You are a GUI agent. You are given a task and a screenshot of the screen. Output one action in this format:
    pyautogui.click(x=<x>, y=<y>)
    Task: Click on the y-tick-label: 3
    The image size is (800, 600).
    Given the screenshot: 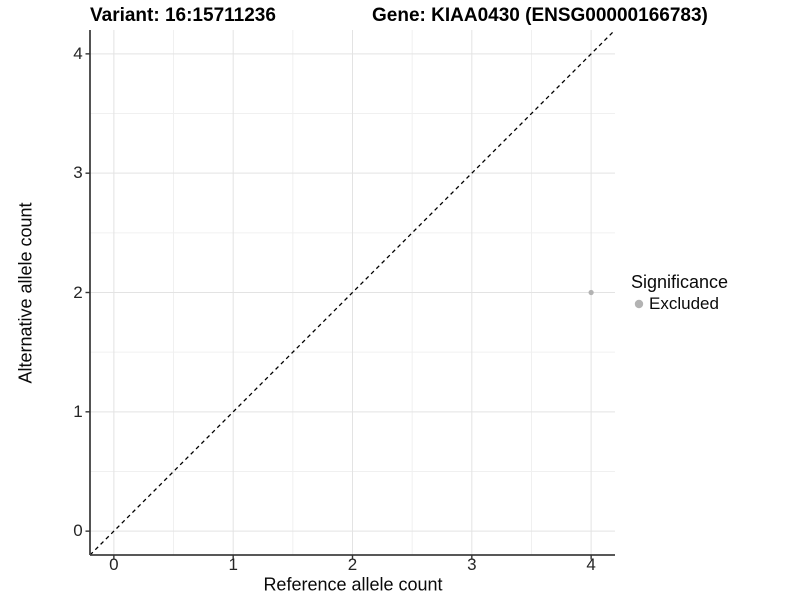 What is the action you would take?
    pyautogui.click(x=78, y=173)
    